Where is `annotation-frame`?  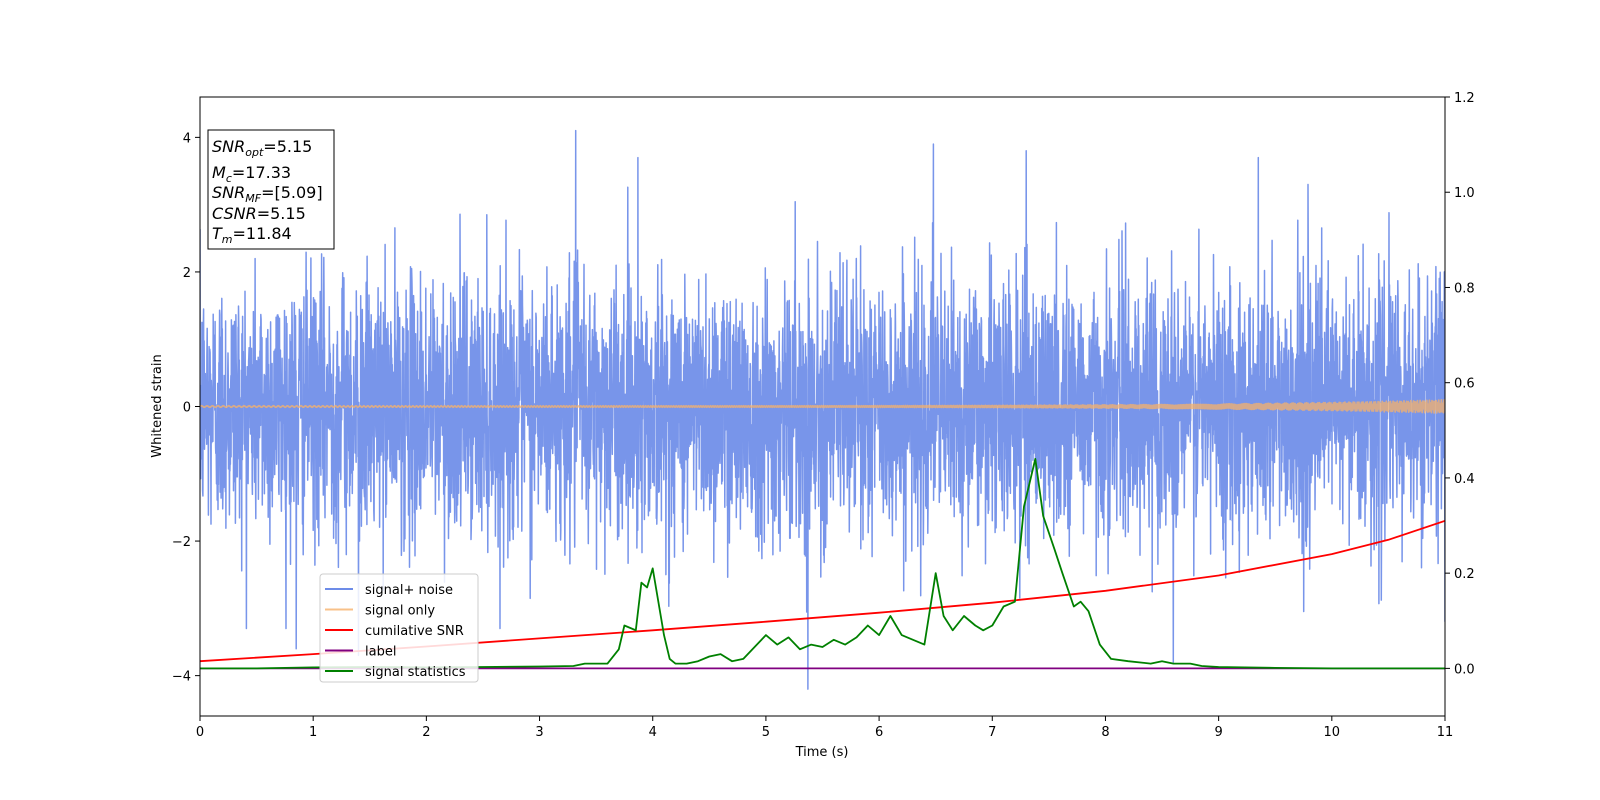 annotation-frame is located at coordinates (271, 189).